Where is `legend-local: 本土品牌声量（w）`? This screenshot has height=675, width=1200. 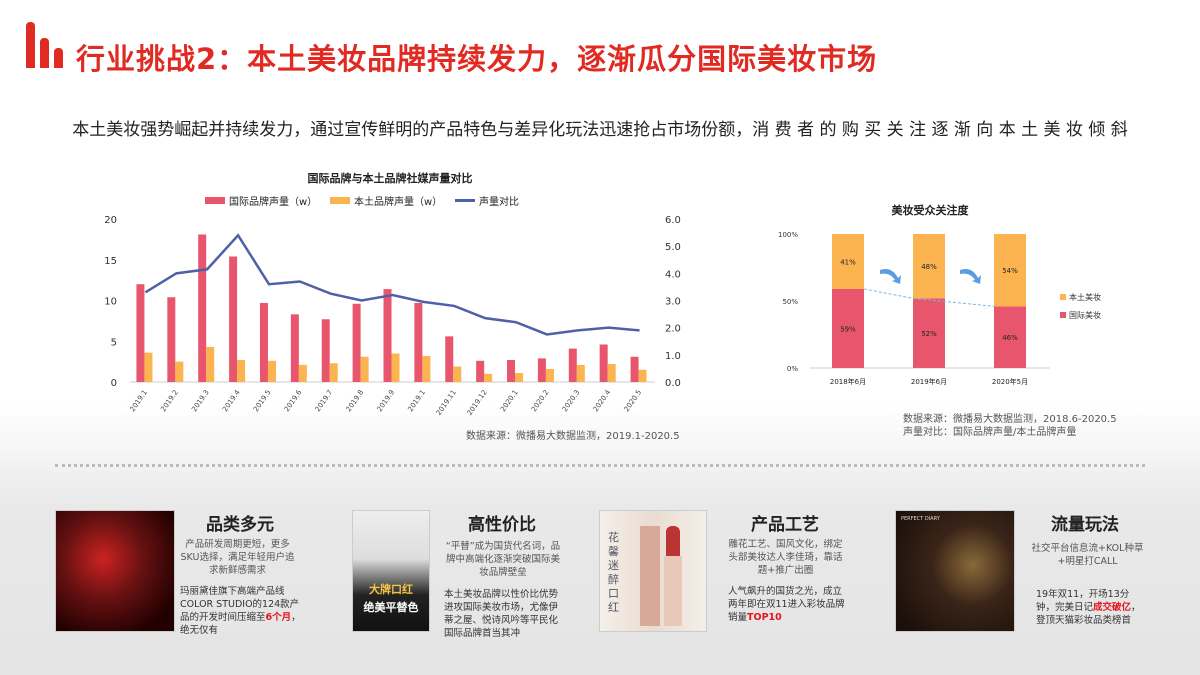 legend-local: 本土品牌声量（w） is located at coordinates (386, 200).